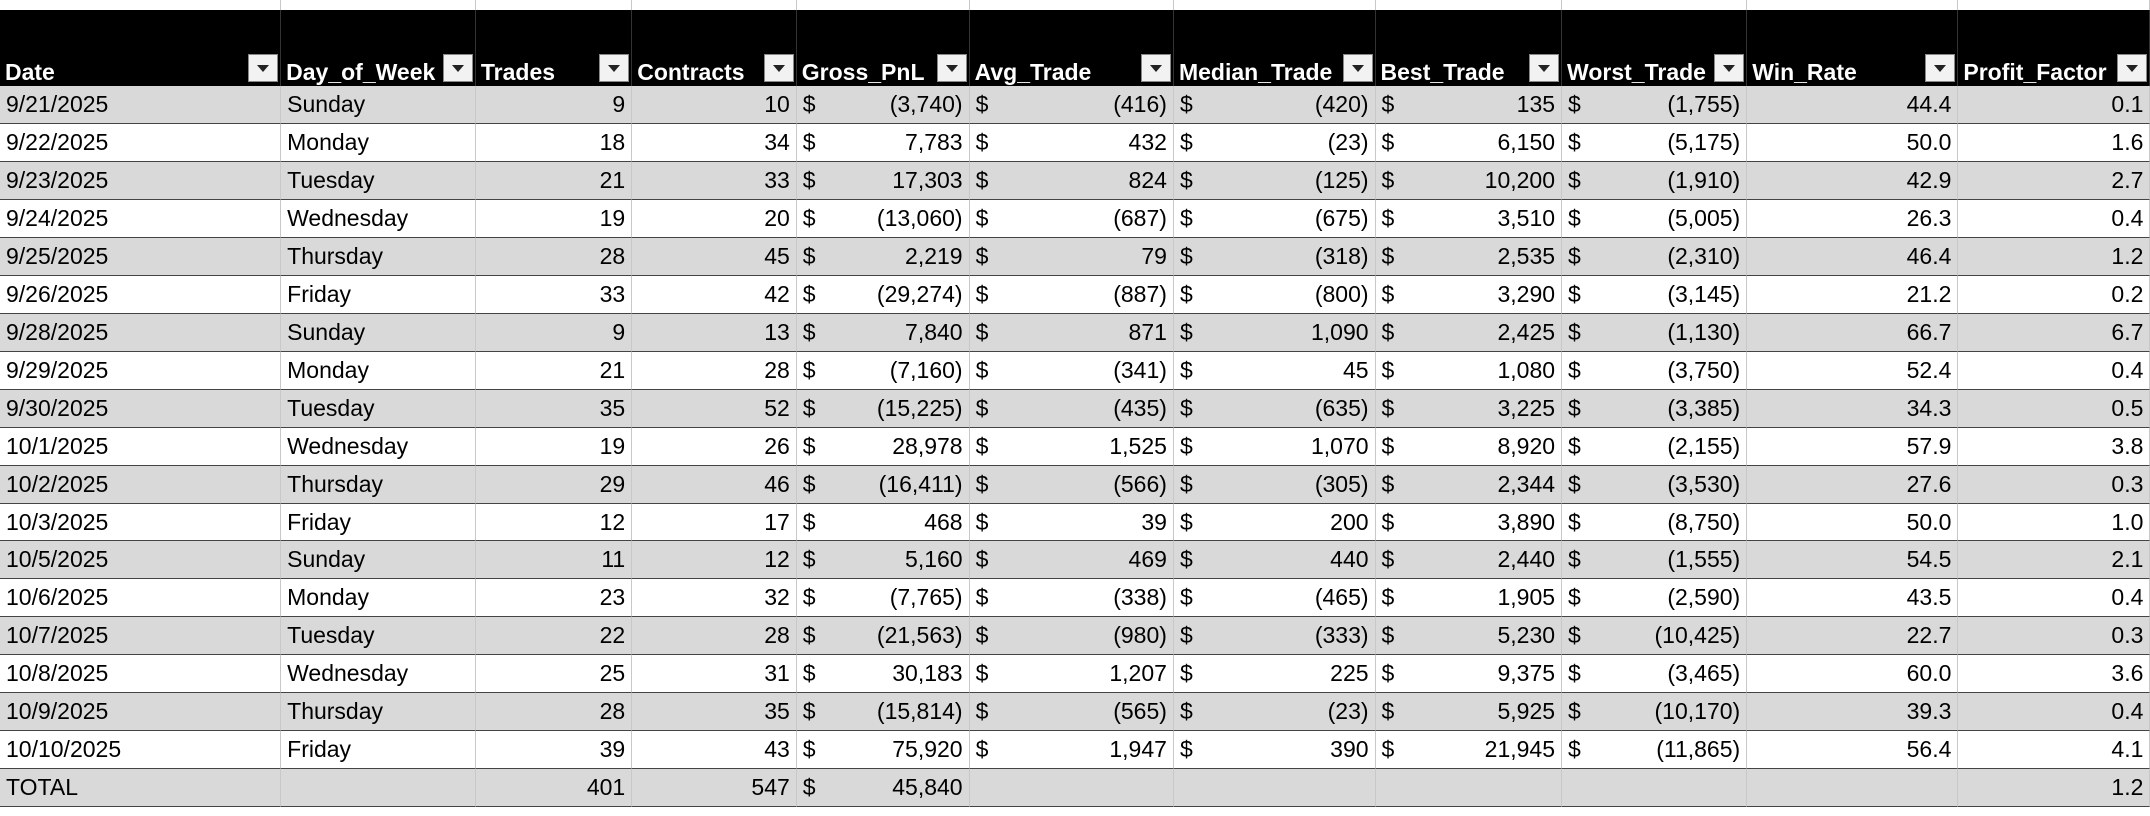 The width and height of the screenshot is (2150, 816). I want to click on table-cell: Friday, so click(378, 522).